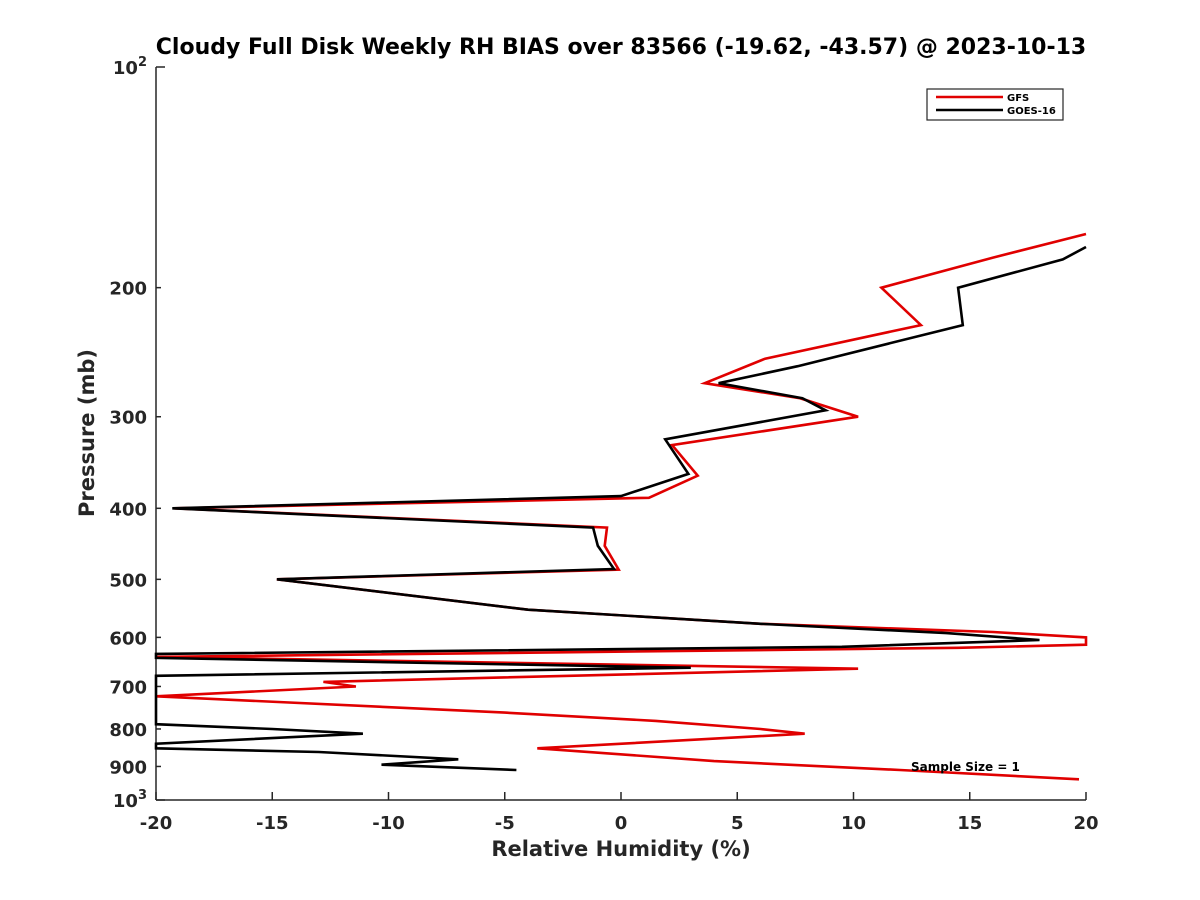 This screenshot has height=900, width=1200. What do you see at coordinates (128, 730) in the screenshot?
I see `y-tick-label: 800` at bounding box center [128, 730].